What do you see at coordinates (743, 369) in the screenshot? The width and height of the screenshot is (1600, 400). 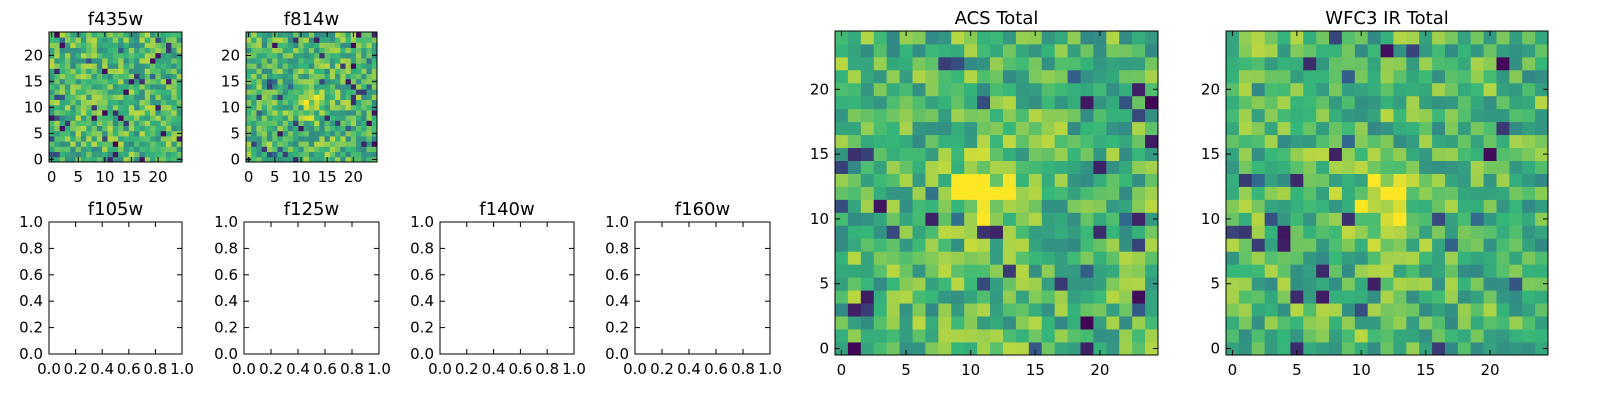 I see `x-tick-label: 0.8` at bounding box center [743, 369].